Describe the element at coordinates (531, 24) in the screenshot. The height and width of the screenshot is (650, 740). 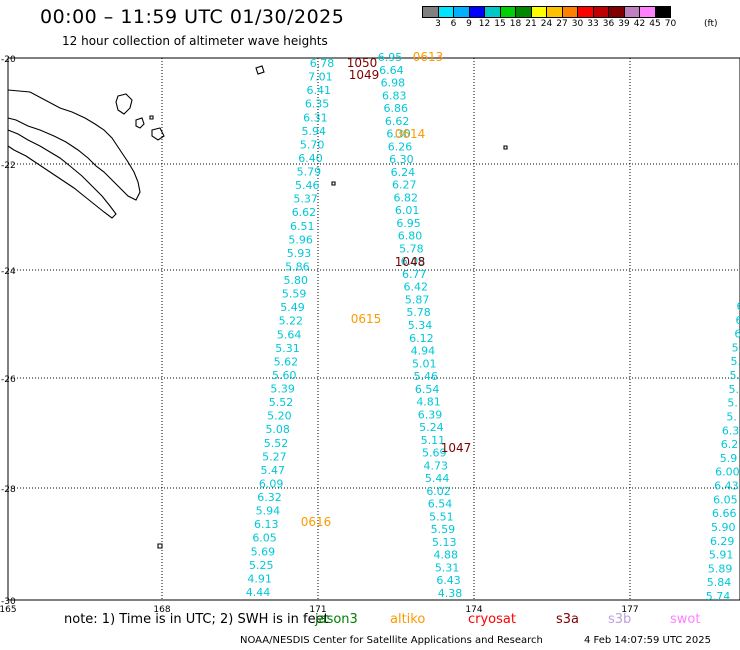
I see `color-scale-label: 21` at that location.